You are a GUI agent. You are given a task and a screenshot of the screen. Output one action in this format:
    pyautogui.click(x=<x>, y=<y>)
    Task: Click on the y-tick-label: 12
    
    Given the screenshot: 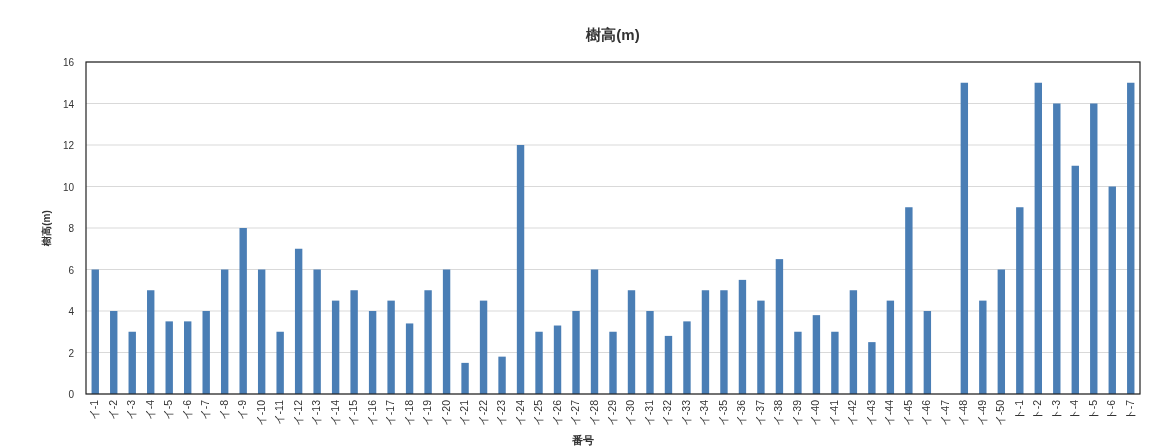 What is the action you would take?
    pyautogui.click(x=68, y=145)
    